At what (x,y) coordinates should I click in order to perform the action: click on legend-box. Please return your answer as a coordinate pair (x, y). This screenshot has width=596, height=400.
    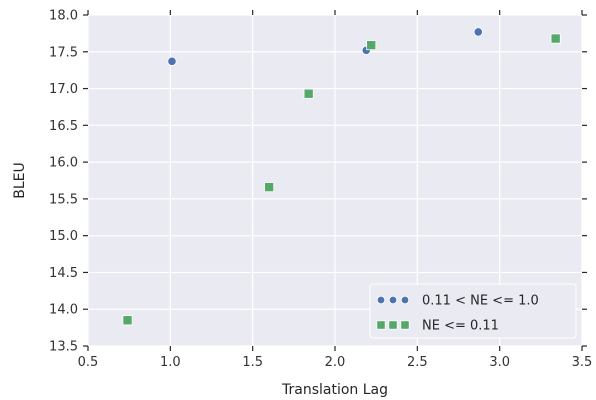
    Looking at the image, I should click on (473, 311).